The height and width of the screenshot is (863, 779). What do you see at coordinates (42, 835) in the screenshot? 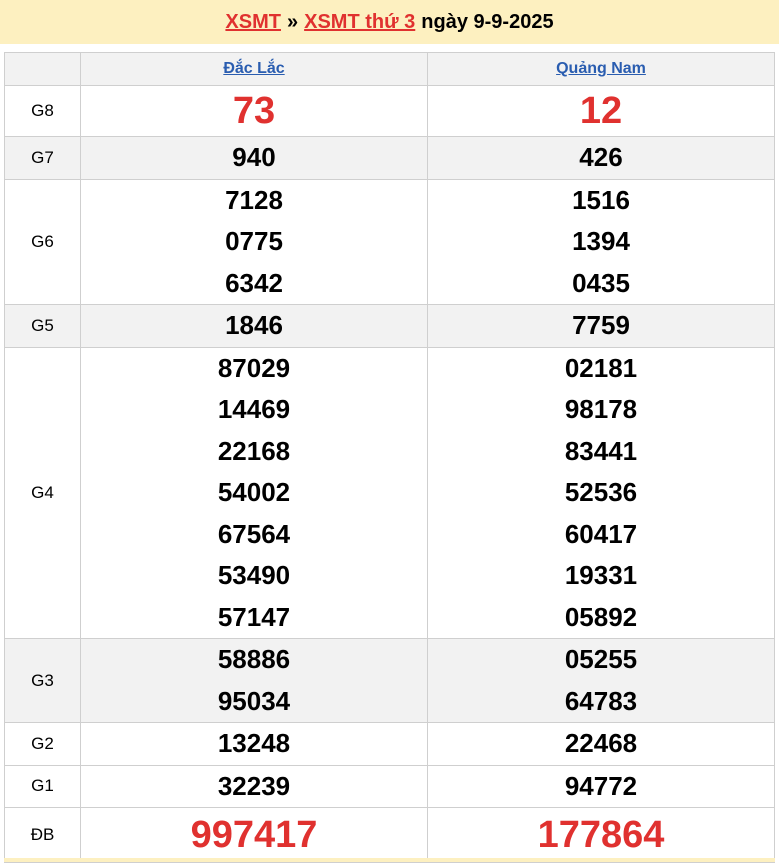
I see `prize-label: ĐB` at bounding box center [42, 835].